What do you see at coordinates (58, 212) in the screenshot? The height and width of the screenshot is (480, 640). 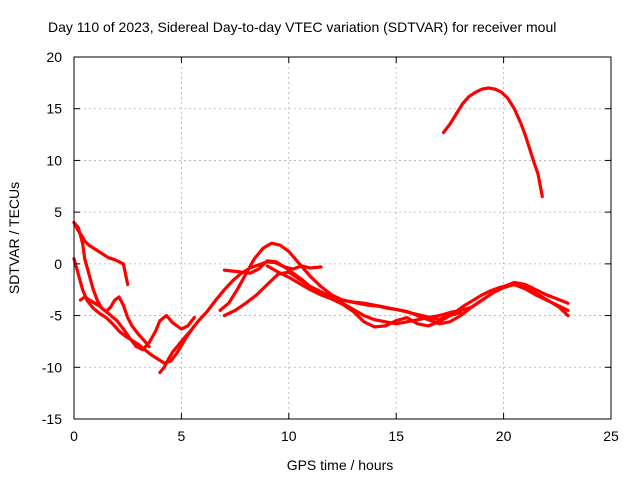 I see `y-tick-label: 5` at bounding box center [58, 212].